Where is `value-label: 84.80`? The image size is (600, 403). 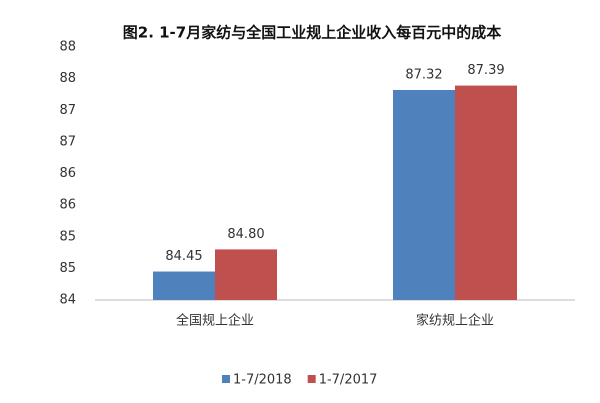
value-label: 84.80 is located at coordinates (245, 234).